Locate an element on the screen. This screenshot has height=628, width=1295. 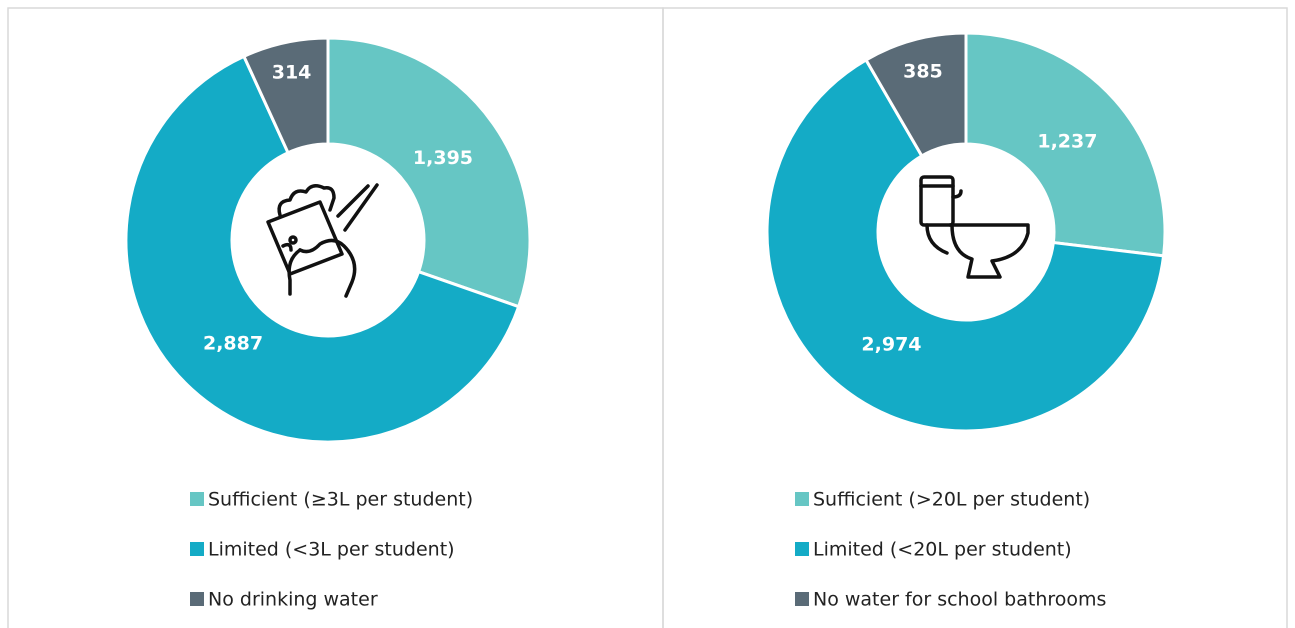
value-label: 1,395 is located at coordinates (443, 158).